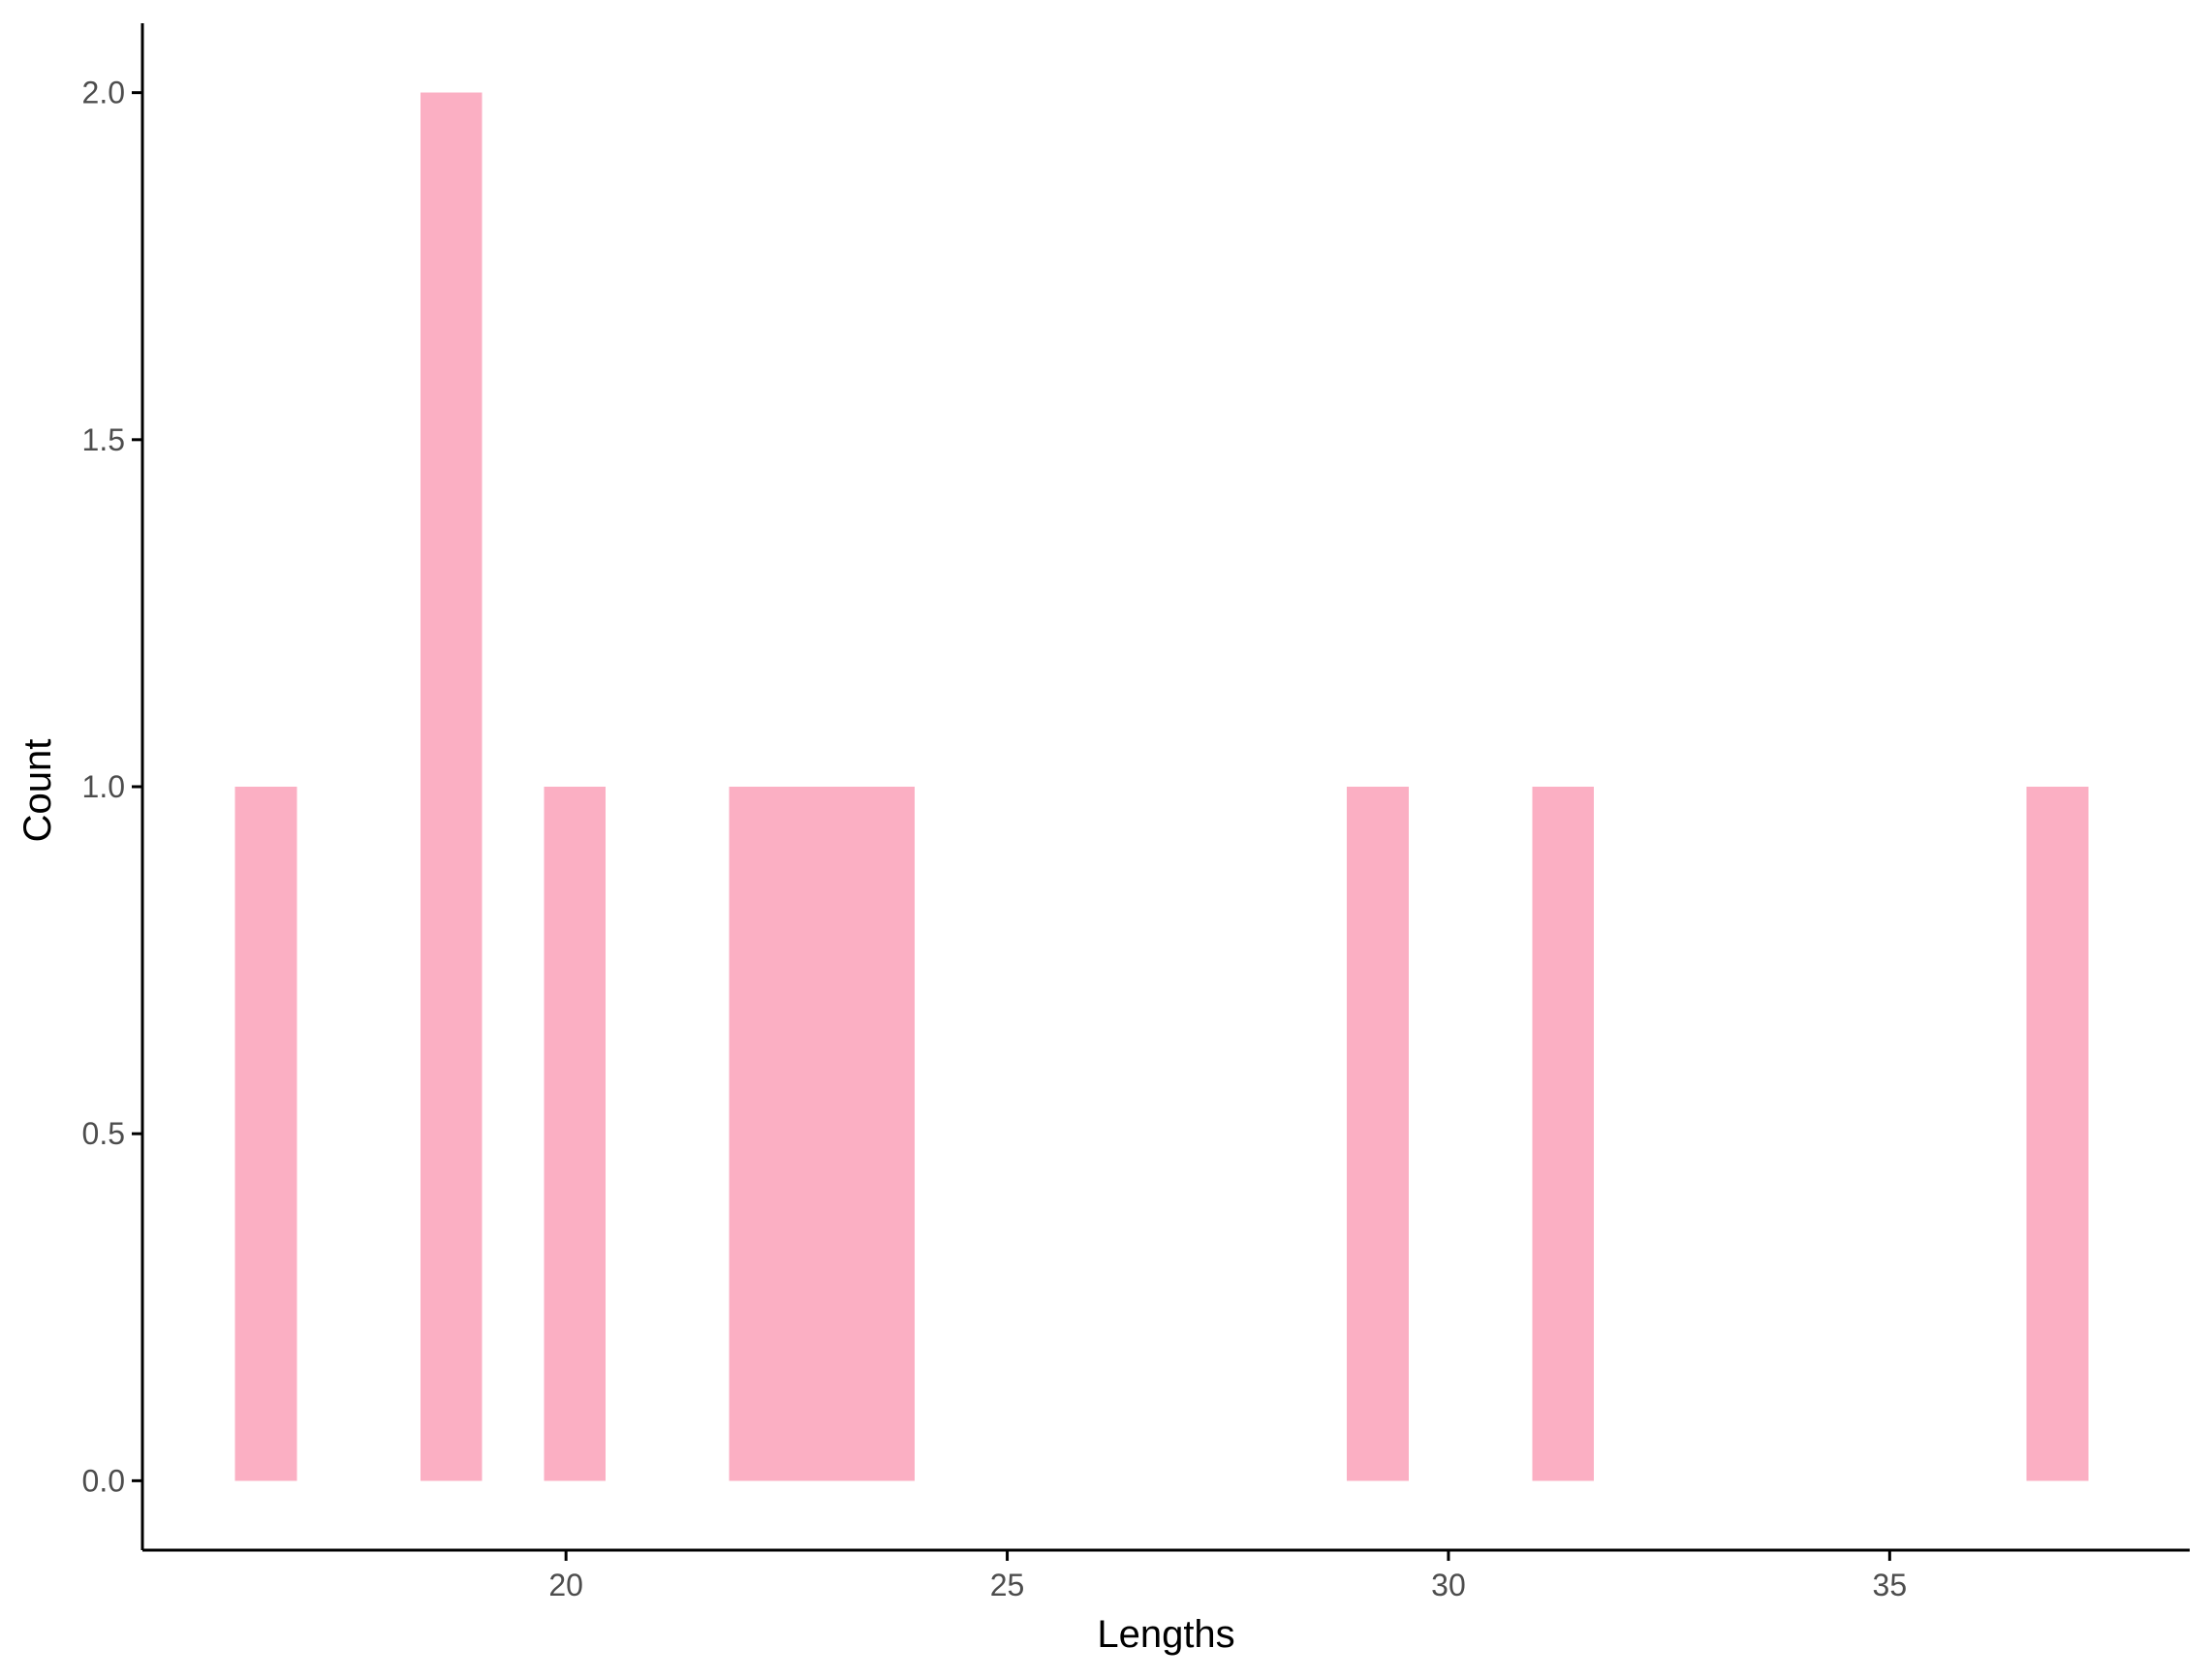 Image resolution: width=2212 pixels, height=1679 pixels. Describe the element at coordinates (1891, 1585) in the screenshot. I see `x-tick-label: 35` at that location.